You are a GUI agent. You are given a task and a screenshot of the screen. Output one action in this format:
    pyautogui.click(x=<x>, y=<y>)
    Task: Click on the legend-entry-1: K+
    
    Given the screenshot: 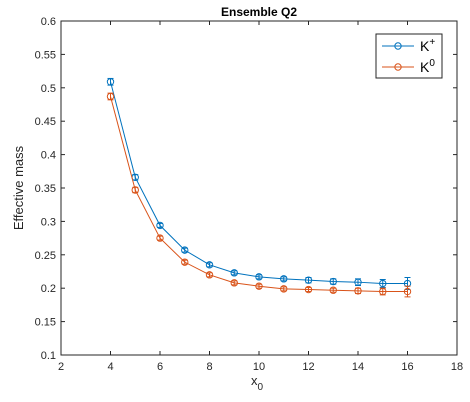 What is the action you would take?
    pyautogui.click(x=408, y=45)
    